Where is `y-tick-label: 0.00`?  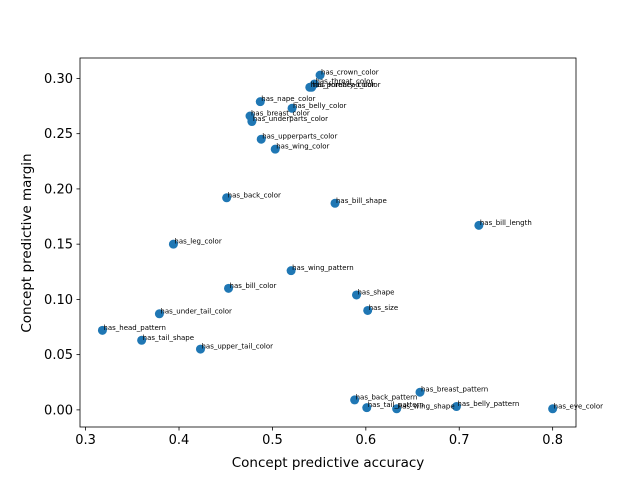
y-tick-label: 0.00 is located at coordinates (58, 410).